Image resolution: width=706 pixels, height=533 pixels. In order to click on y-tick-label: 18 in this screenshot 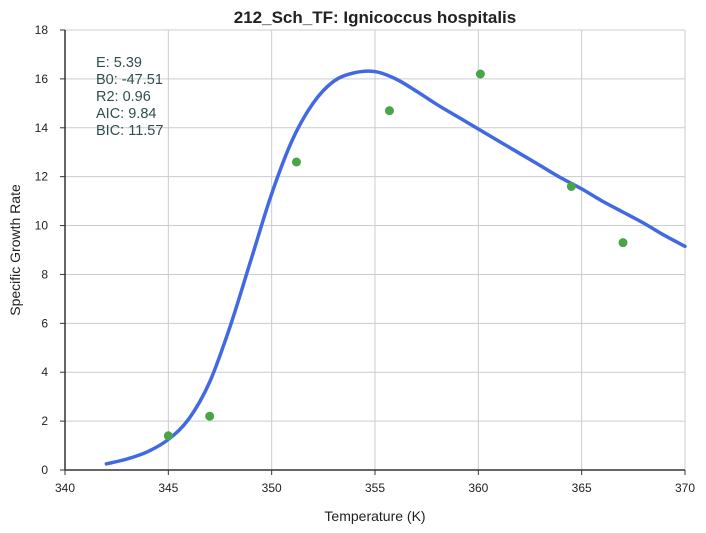, I will do `click(42, 30)`.